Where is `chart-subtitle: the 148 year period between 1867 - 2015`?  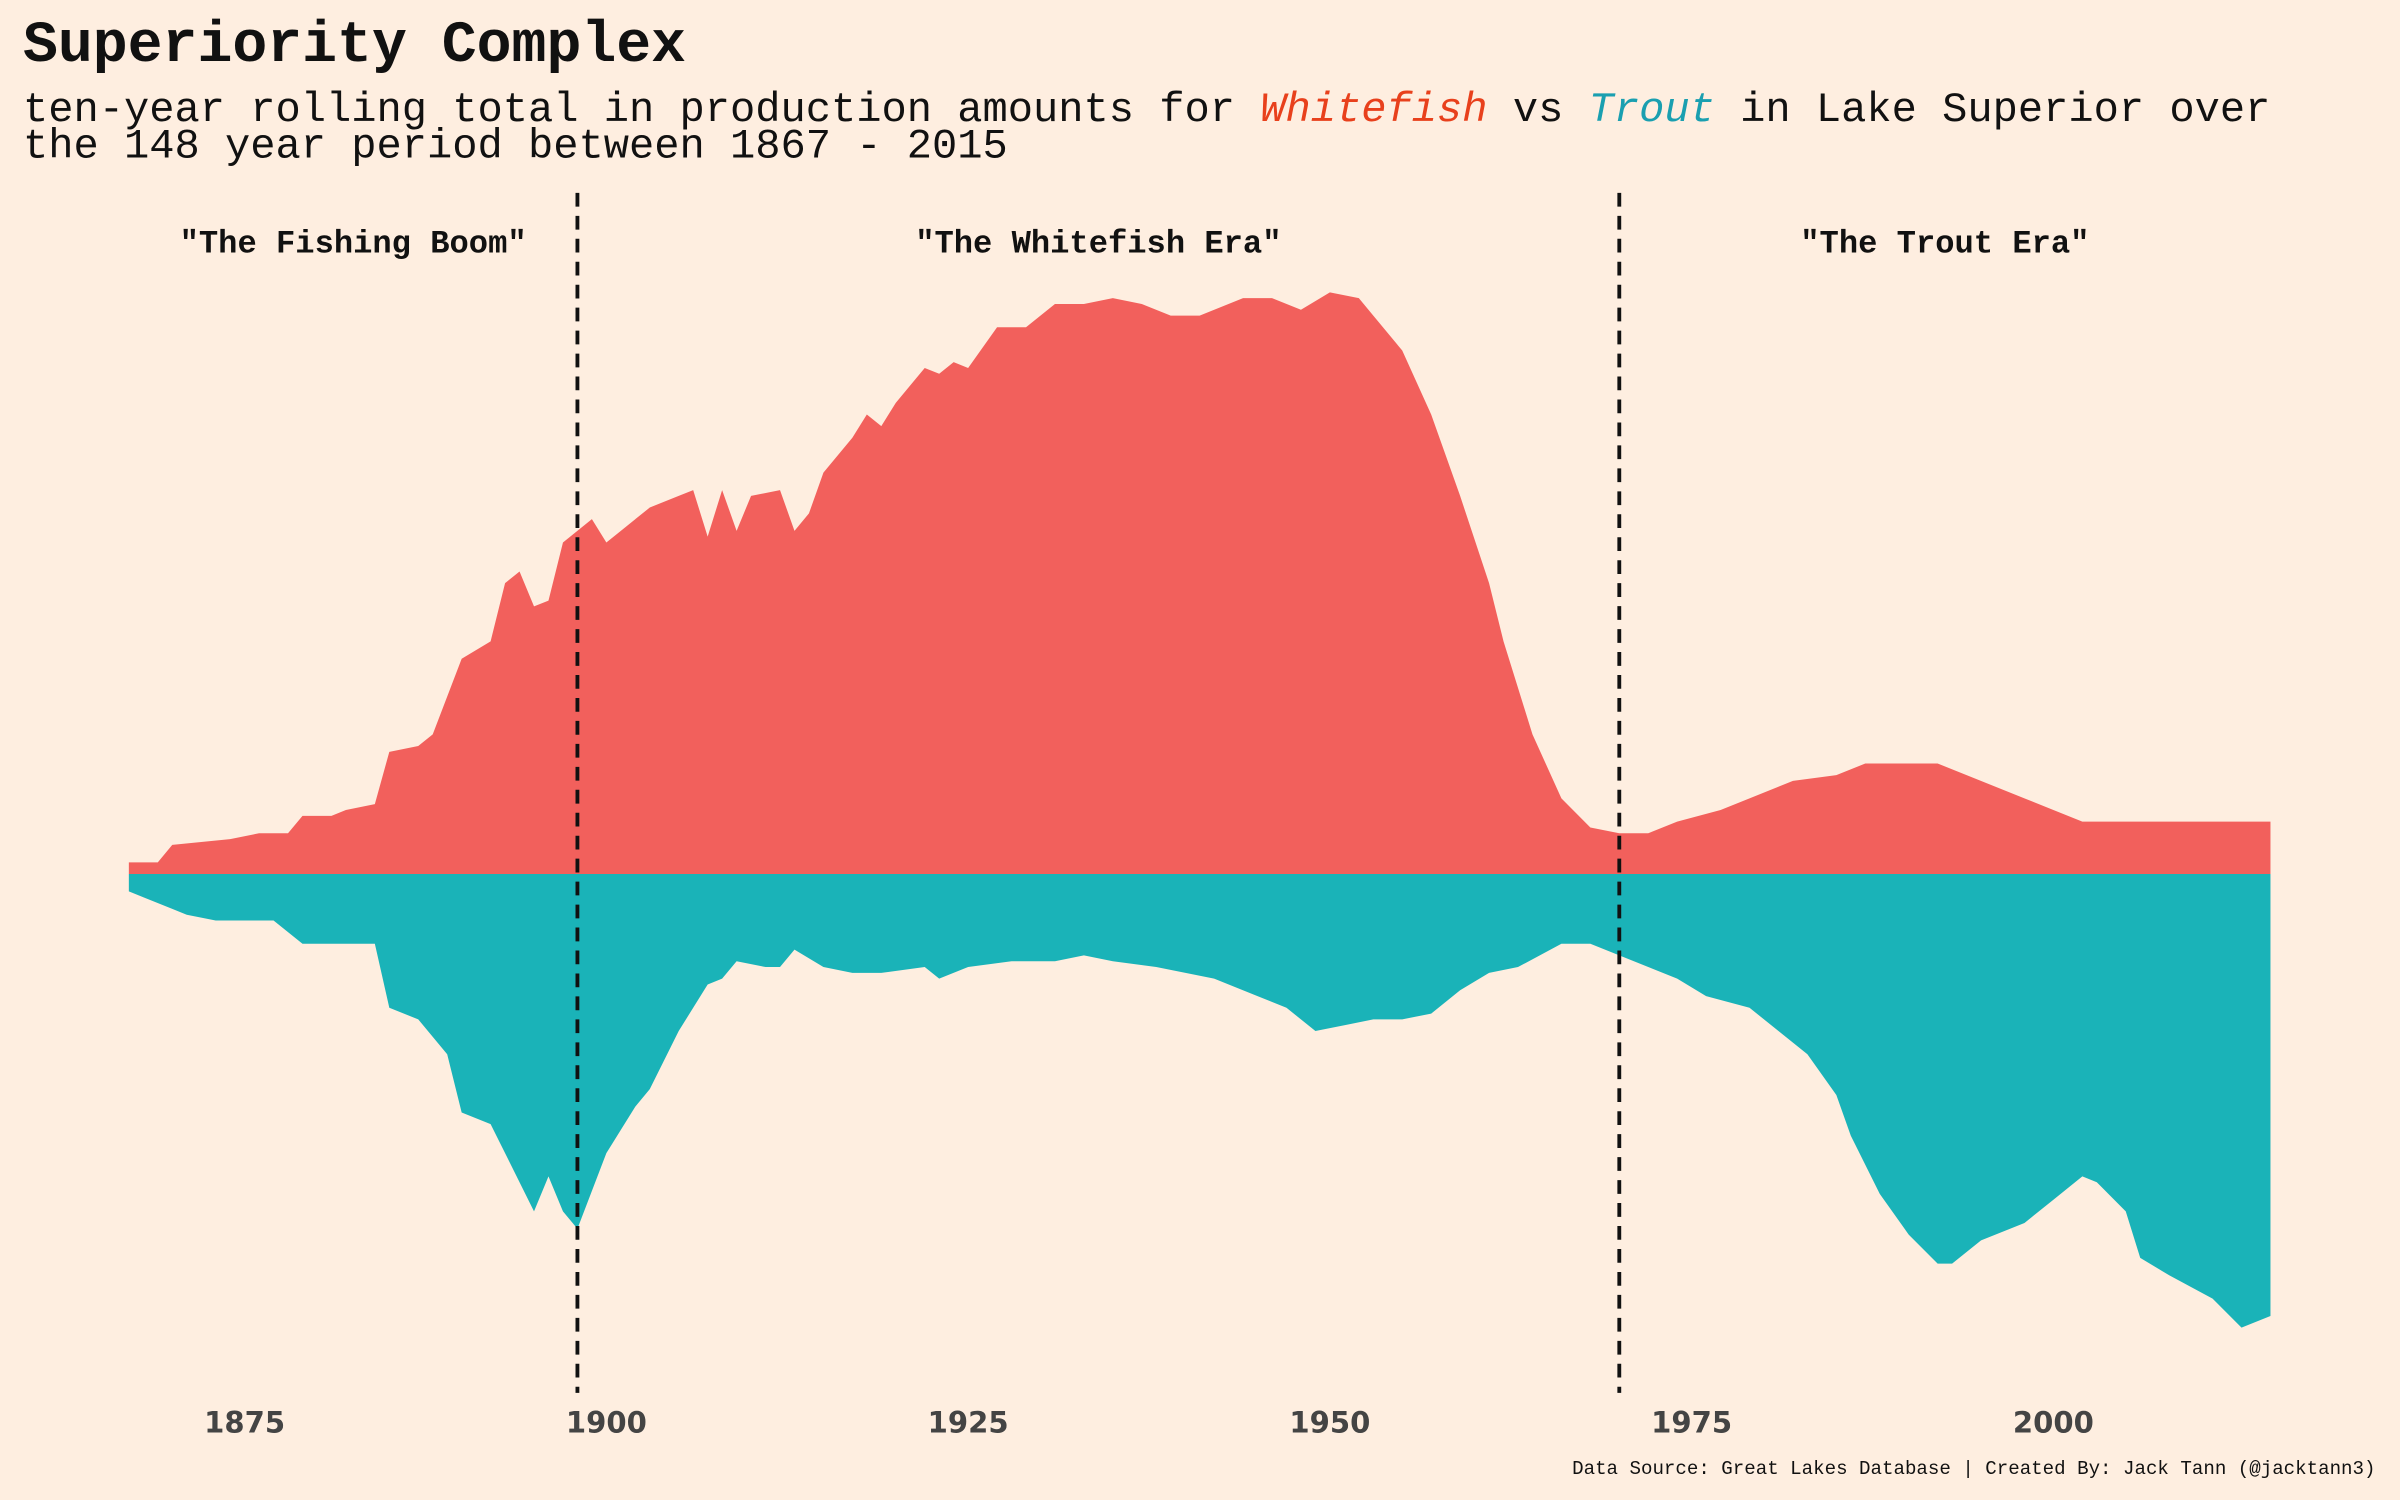
chart-subtitle: the 148 year period between 1867 - 2015 is located at coordinates (515, 147).